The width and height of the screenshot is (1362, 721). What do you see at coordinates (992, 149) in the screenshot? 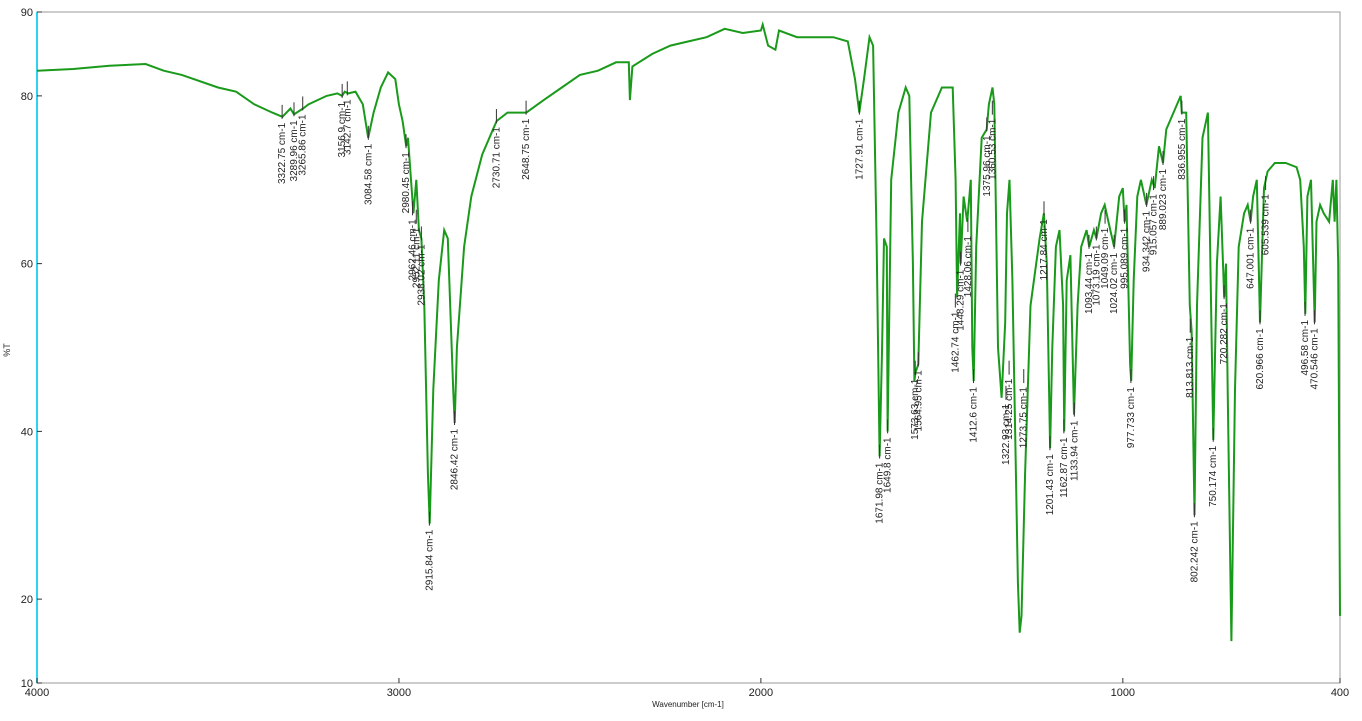
I see `peak-label: 1360.53 cm-1` at bounding box center [992, 149].